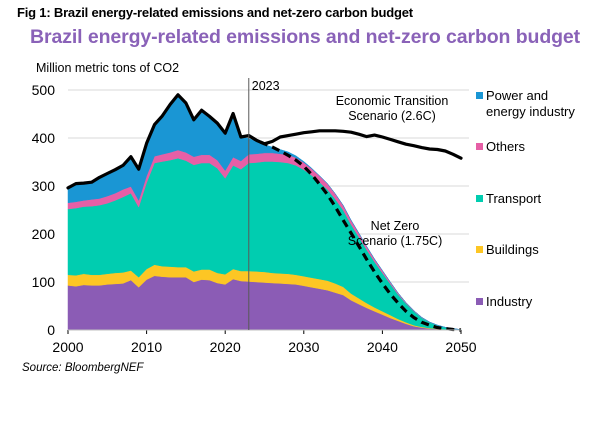  Describe the element at coordinates (108, 68) in the screenshot. I see `y-axis-label: Million metric tons of CO2` at that location.